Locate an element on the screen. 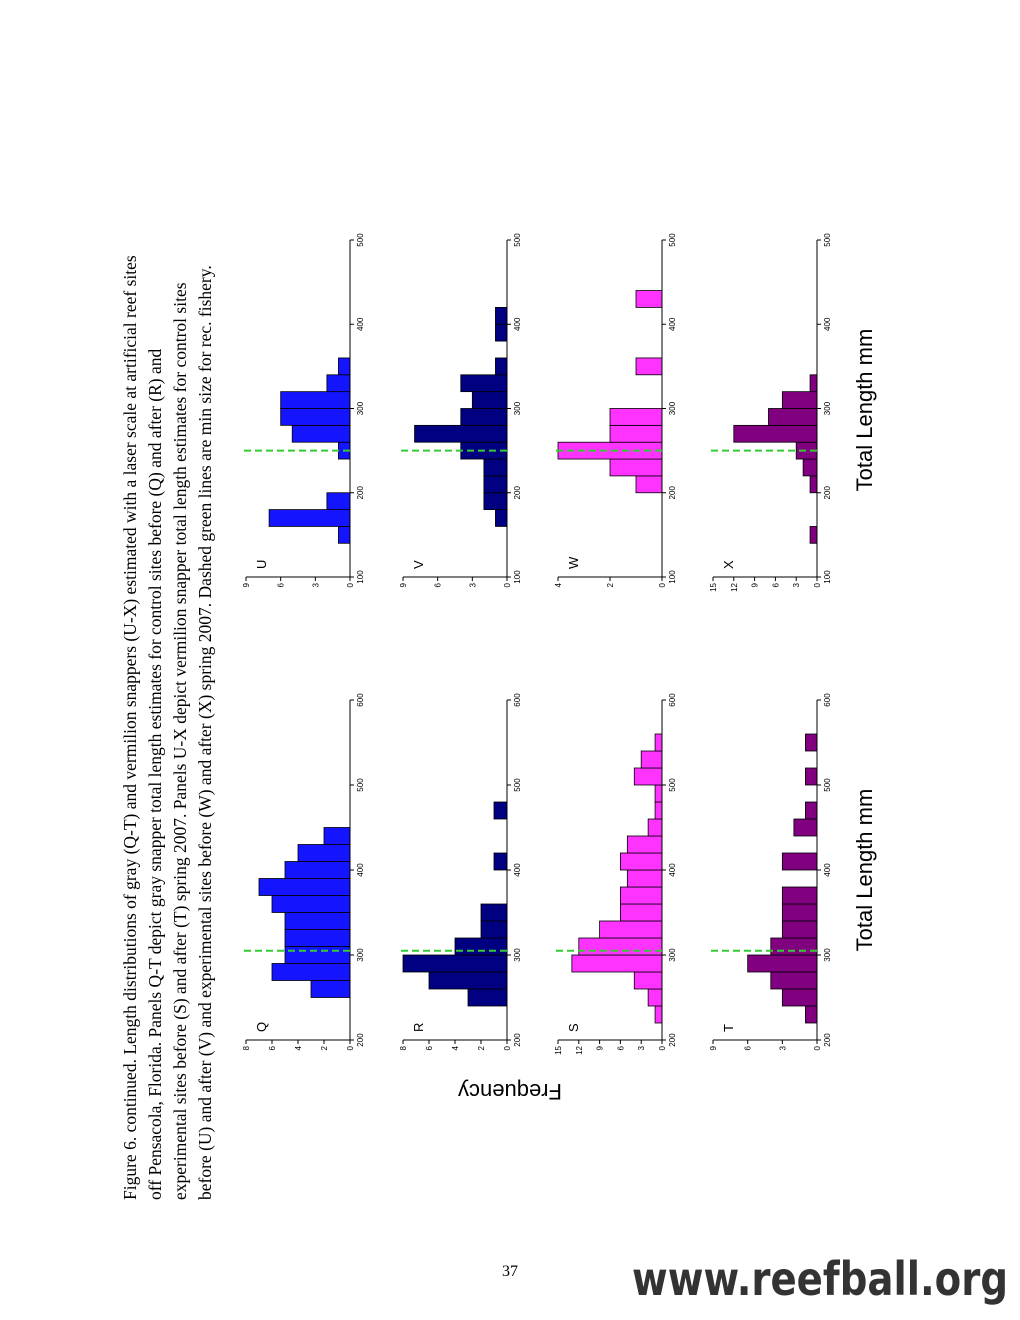  panel-label: U is located at coordinates (261, 564).